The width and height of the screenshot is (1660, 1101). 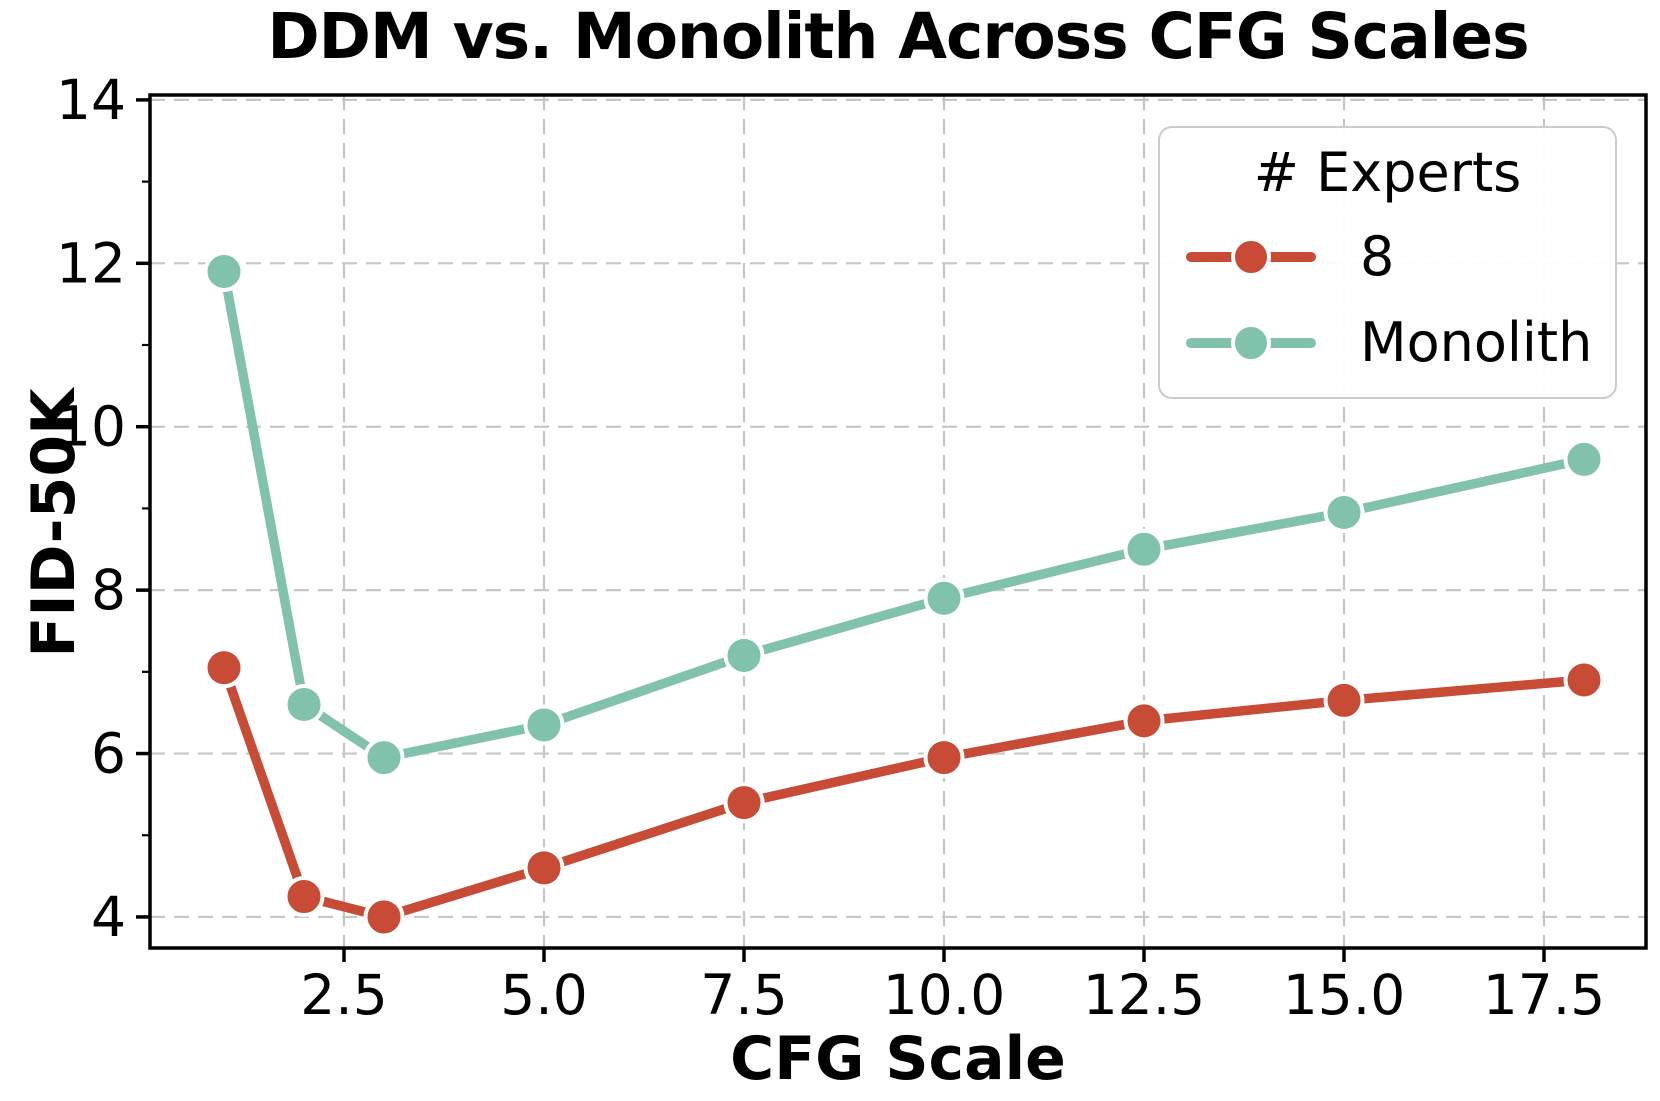 I want to click on y-tick-label: 4, so click(x=108, y=917).